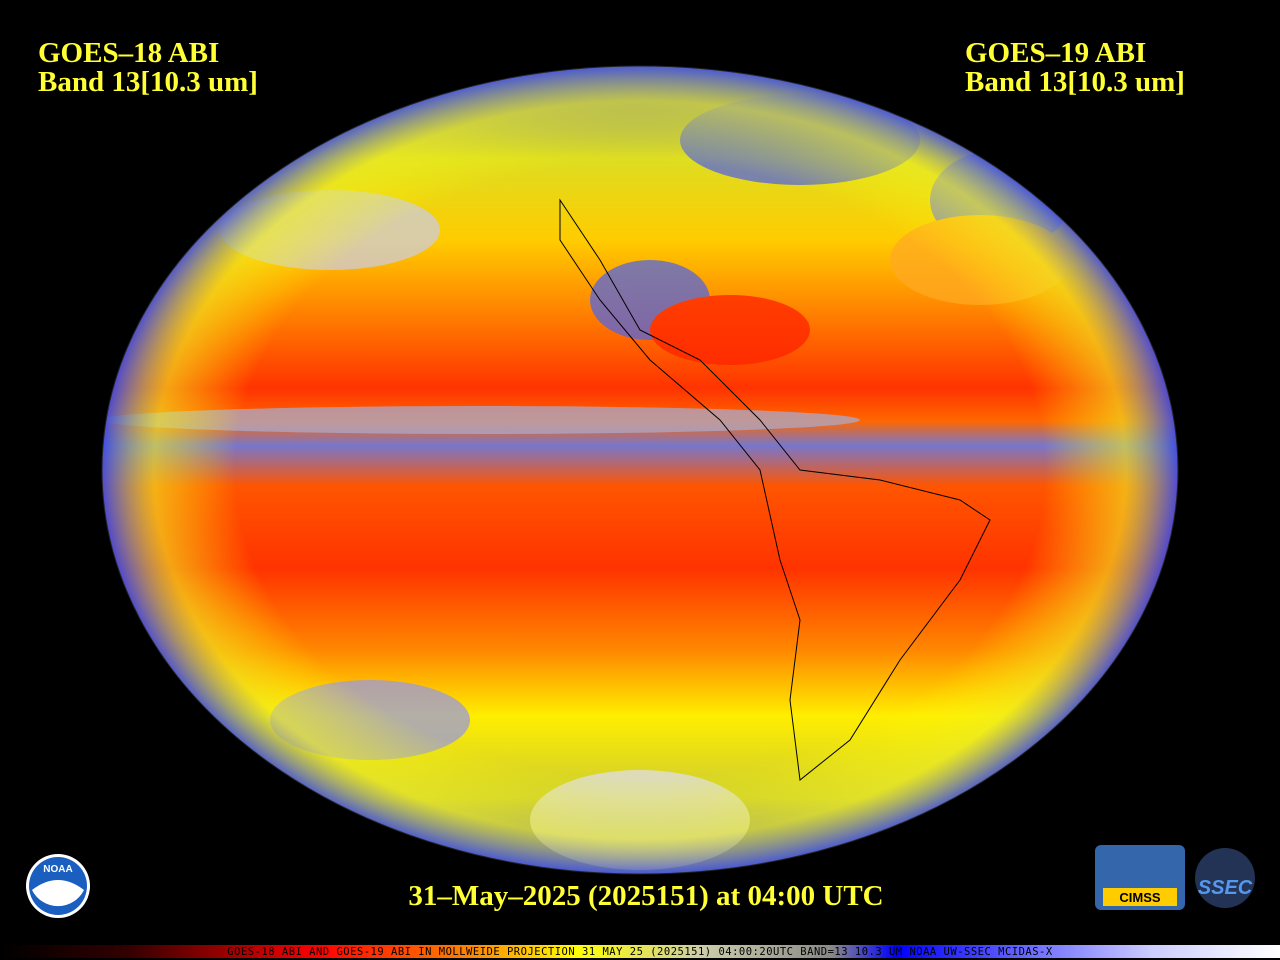 The image size is (1280, 960). I want to click on right-band: Band 13[10.3 um], so click(1075, 82).